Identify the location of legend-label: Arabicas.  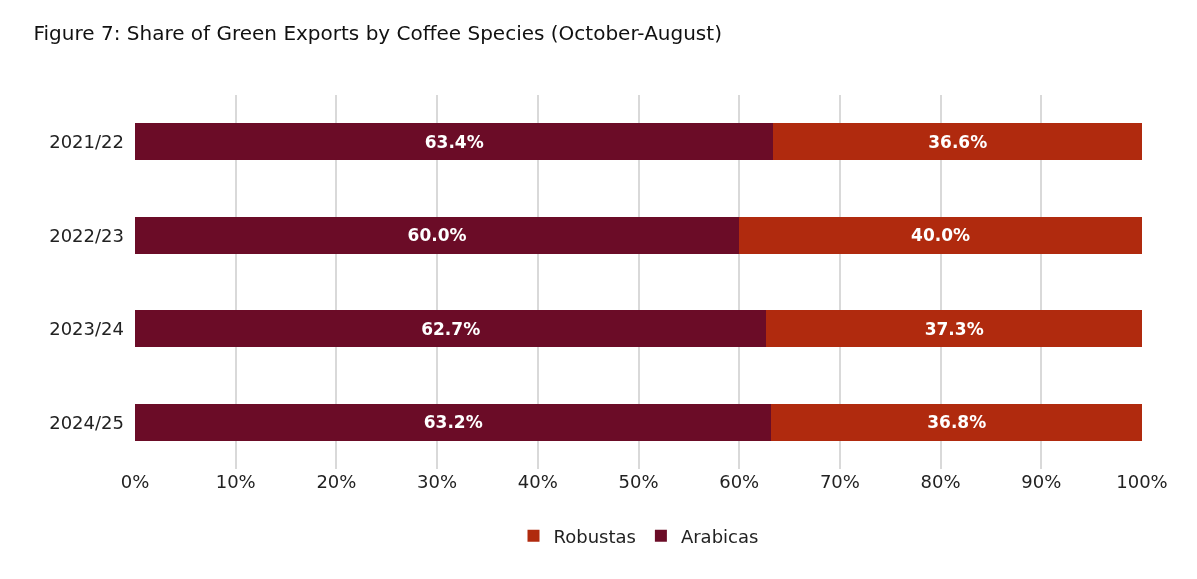
(719, 536).